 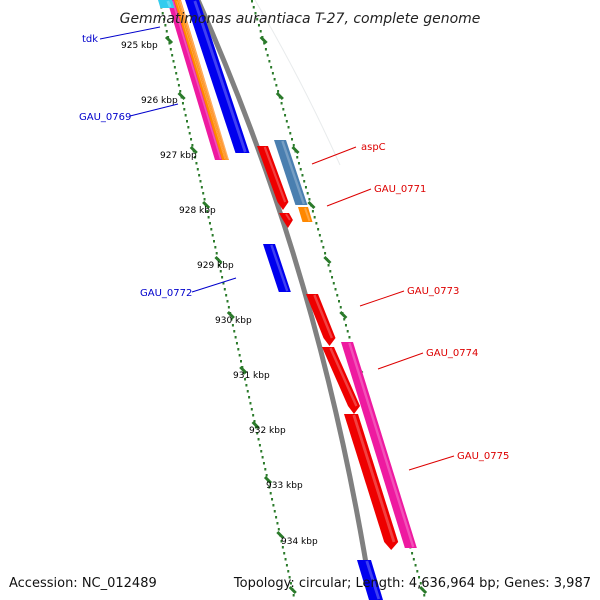 I want to click on gene-red-small, so click(x=286, y=220).